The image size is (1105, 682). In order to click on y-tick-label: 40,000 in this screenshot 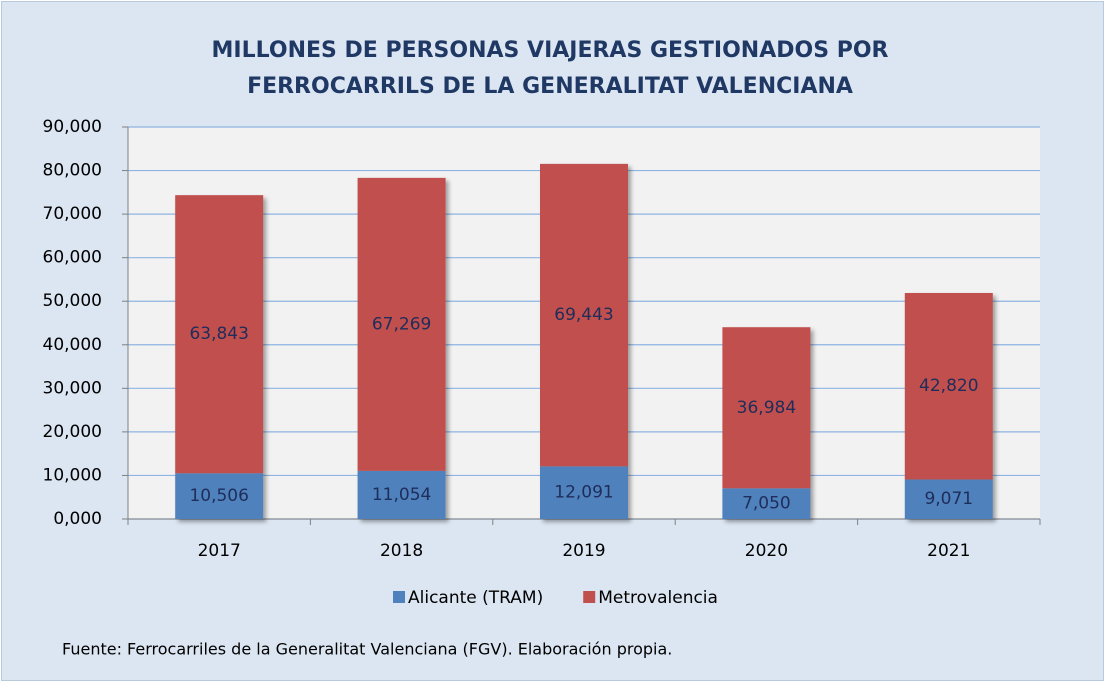, I will do `click(72, 345)`.